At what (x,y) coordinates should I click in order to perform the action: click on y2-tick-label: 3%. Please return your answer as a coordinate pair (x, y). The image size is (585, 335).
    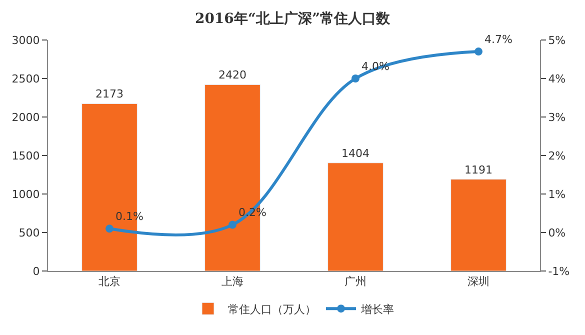
    Looking at the image, I should click on (557, 117).